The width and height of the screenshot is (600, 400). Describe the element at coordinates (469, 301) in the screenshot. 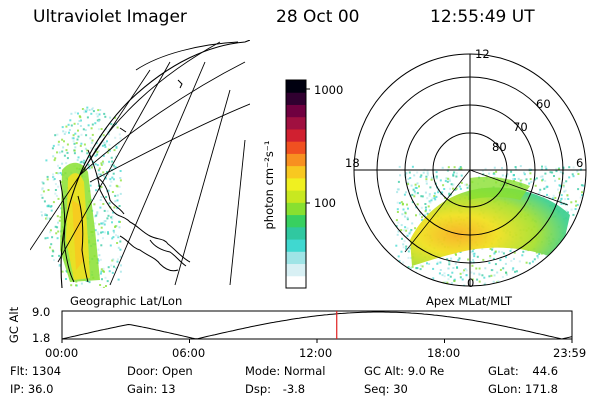

I see `right-panel-label: Apex MLat/MLT` at that location.